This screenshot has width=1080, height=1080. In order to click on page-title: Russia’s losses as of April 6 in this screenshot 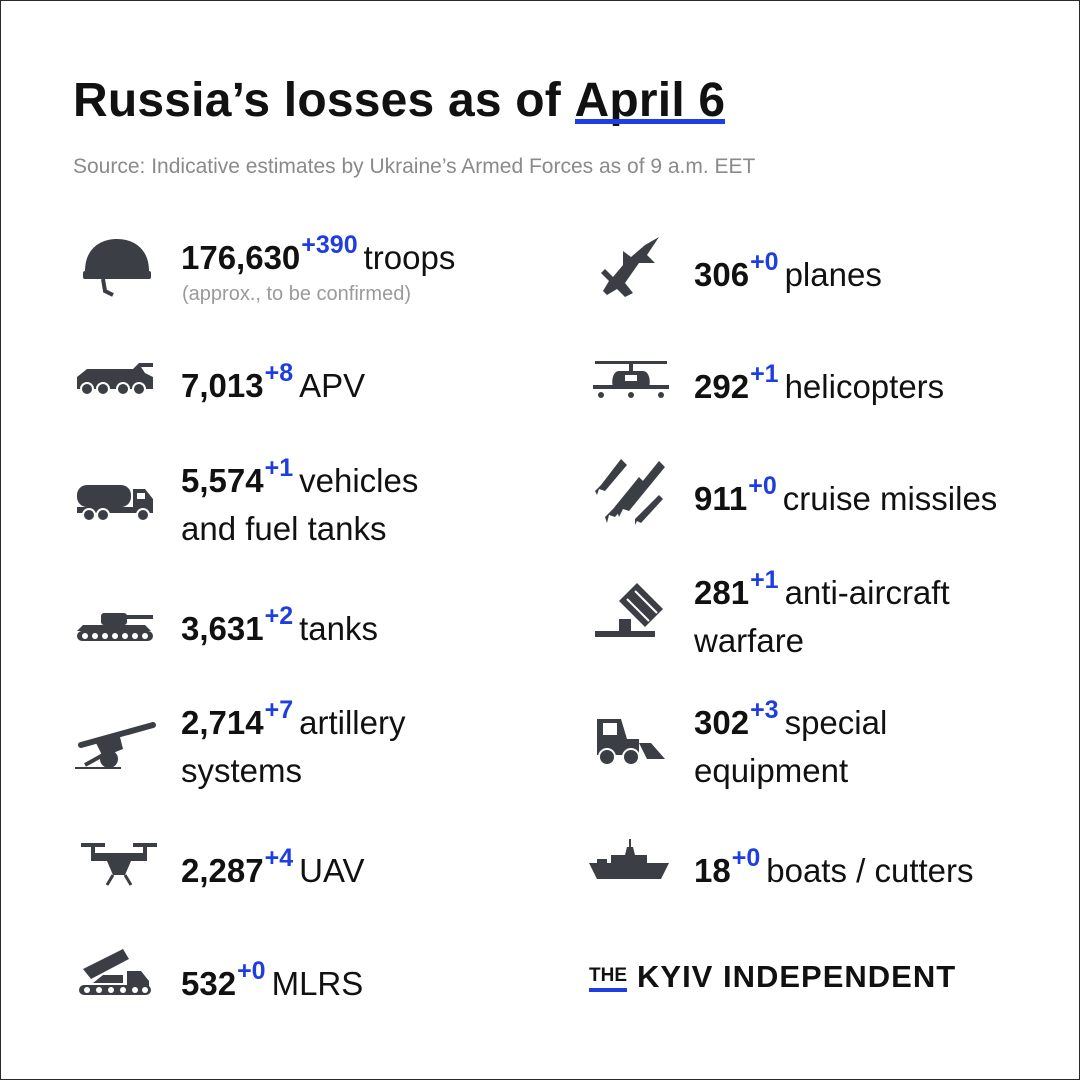, I will do `click(399, 100)`.